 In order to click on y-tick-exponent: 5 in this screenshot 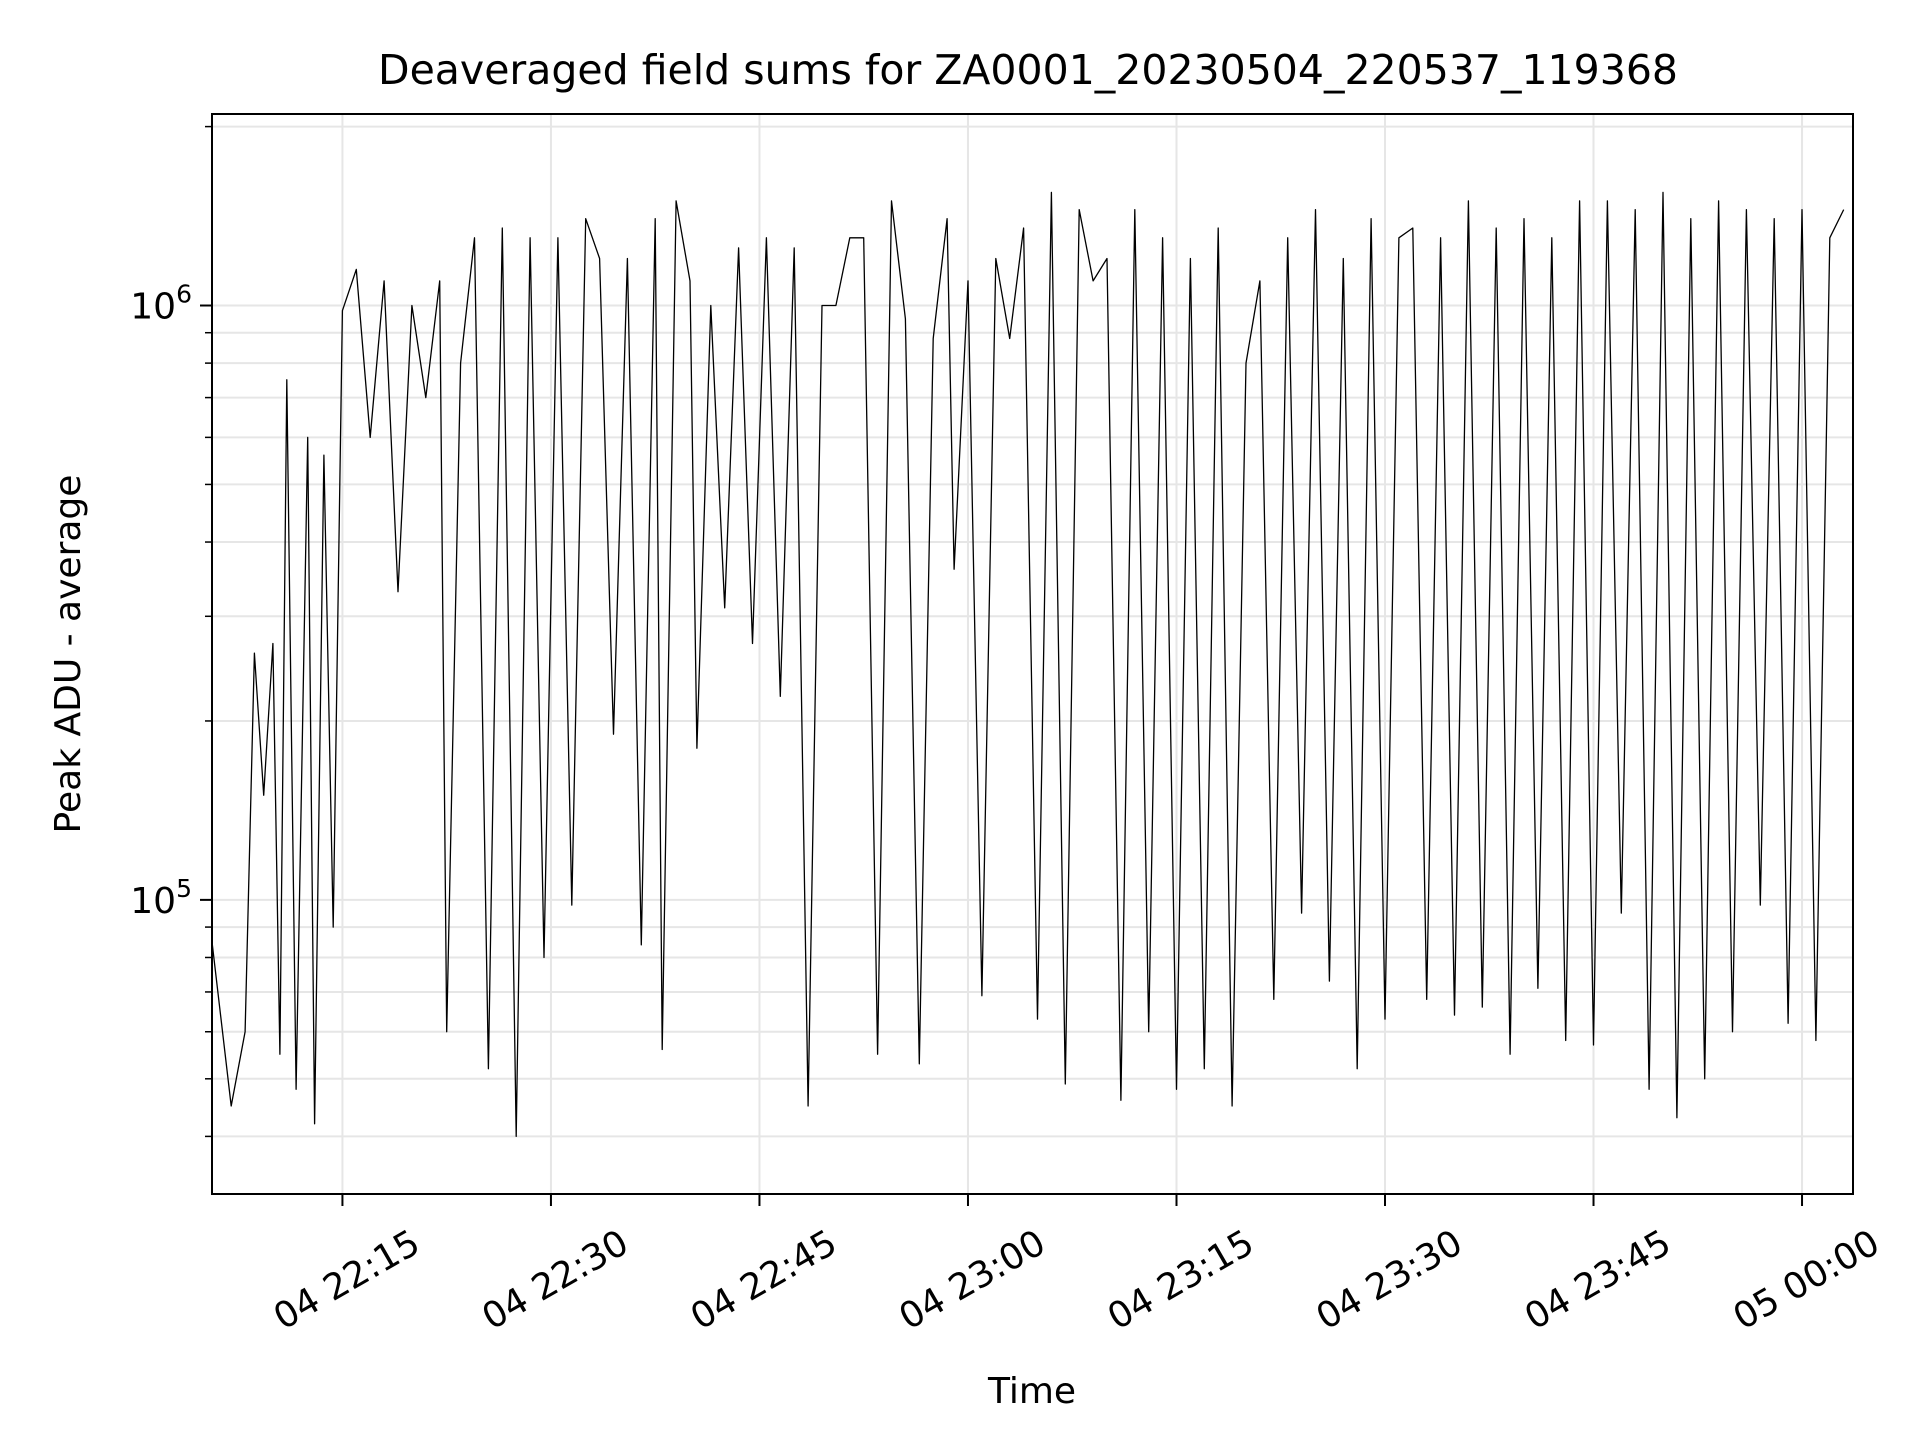, I will do `click(184, 888)`.